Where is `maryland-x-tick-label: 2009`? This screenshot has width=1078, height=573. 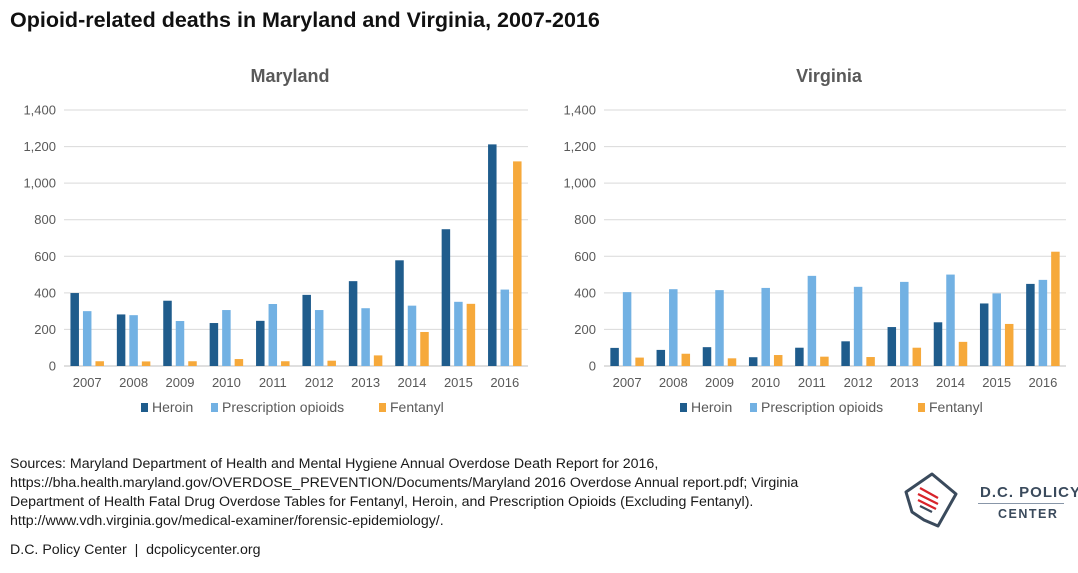 maryland-x-tick-label: 2009 is located at coordinates (180, 382).